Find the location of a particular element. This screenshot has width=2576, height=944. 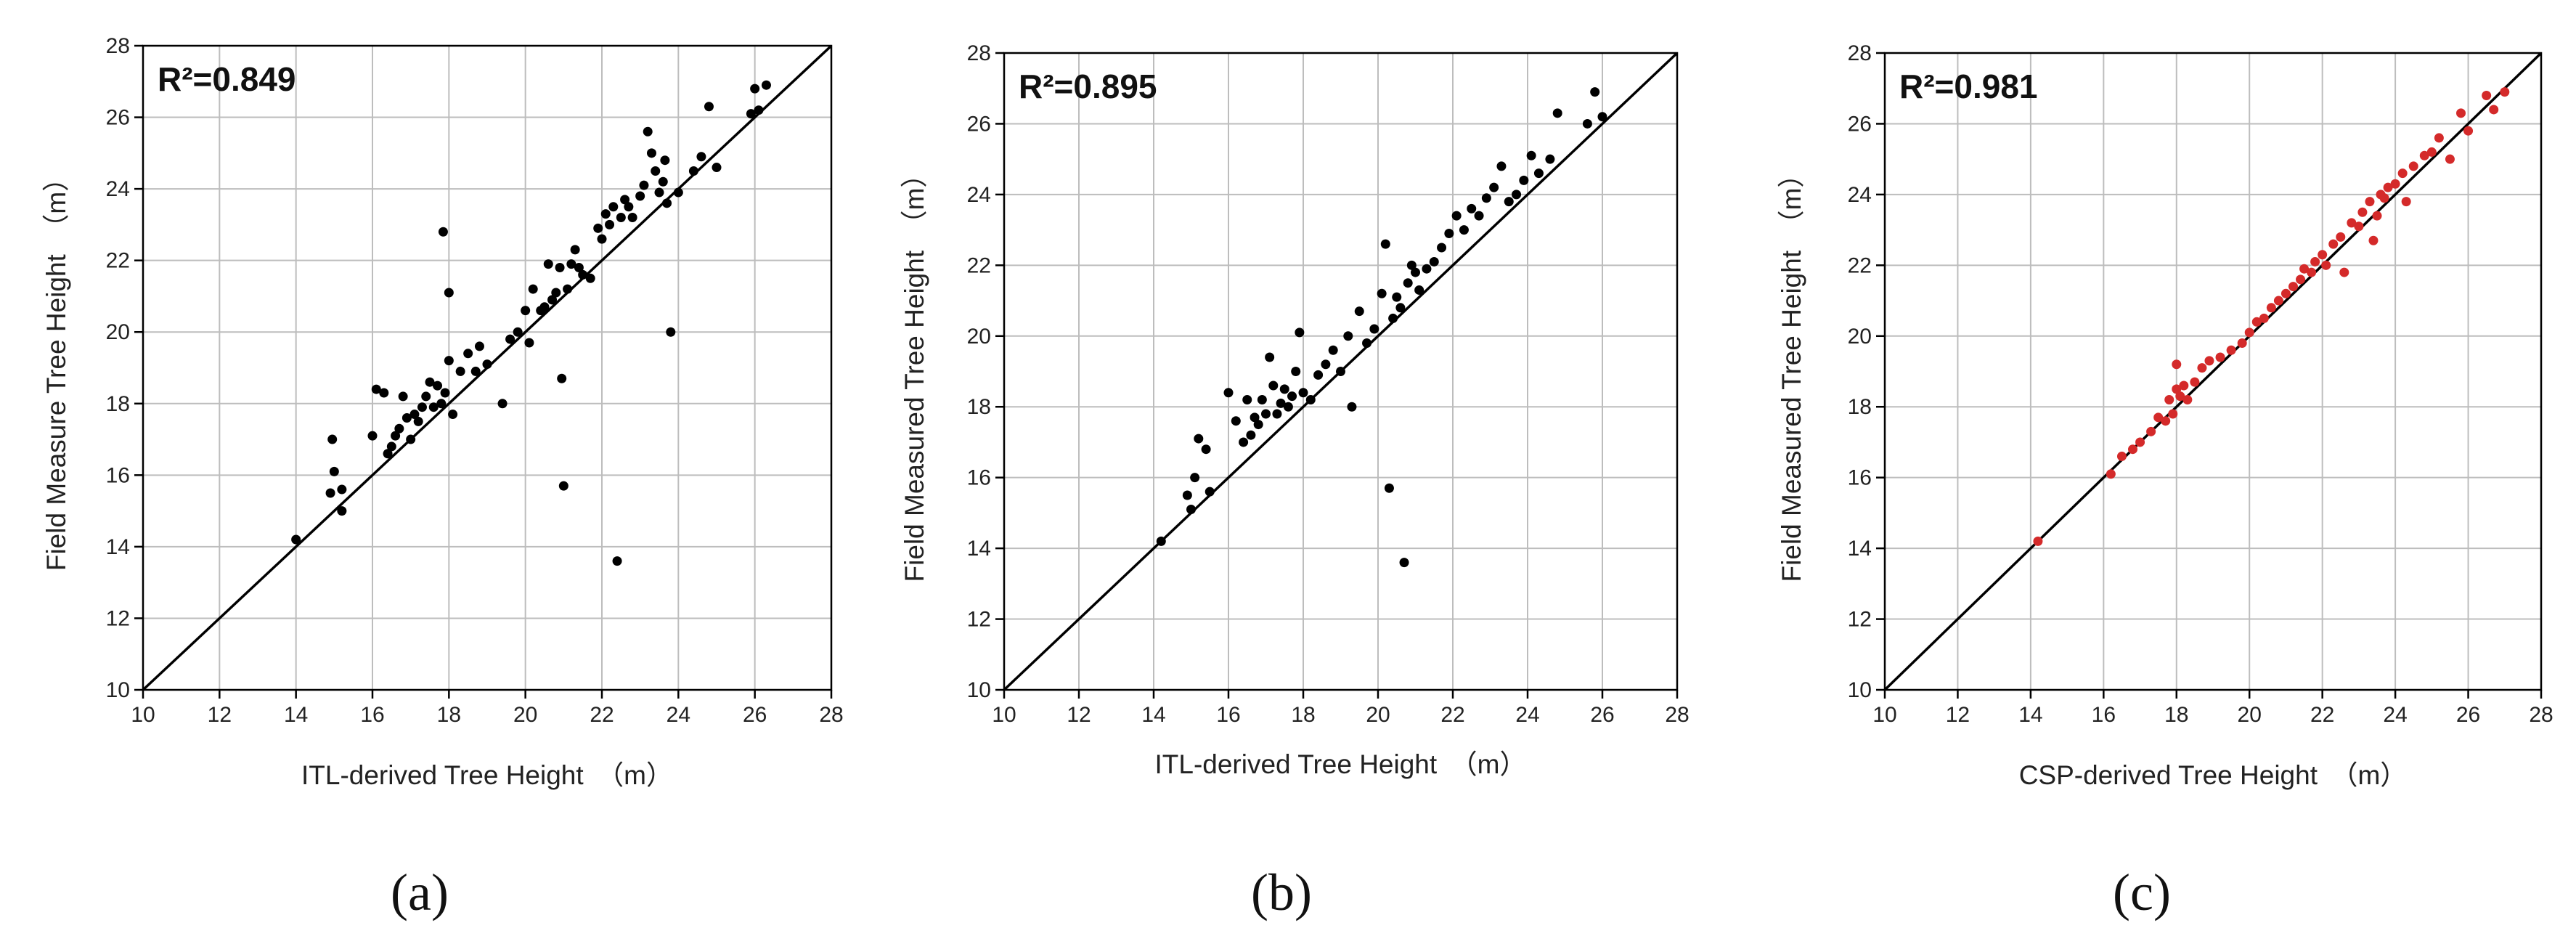

chart-a-x-axis-title: ITL-derived Tree Height （m） is located at coordinates (487, 775).